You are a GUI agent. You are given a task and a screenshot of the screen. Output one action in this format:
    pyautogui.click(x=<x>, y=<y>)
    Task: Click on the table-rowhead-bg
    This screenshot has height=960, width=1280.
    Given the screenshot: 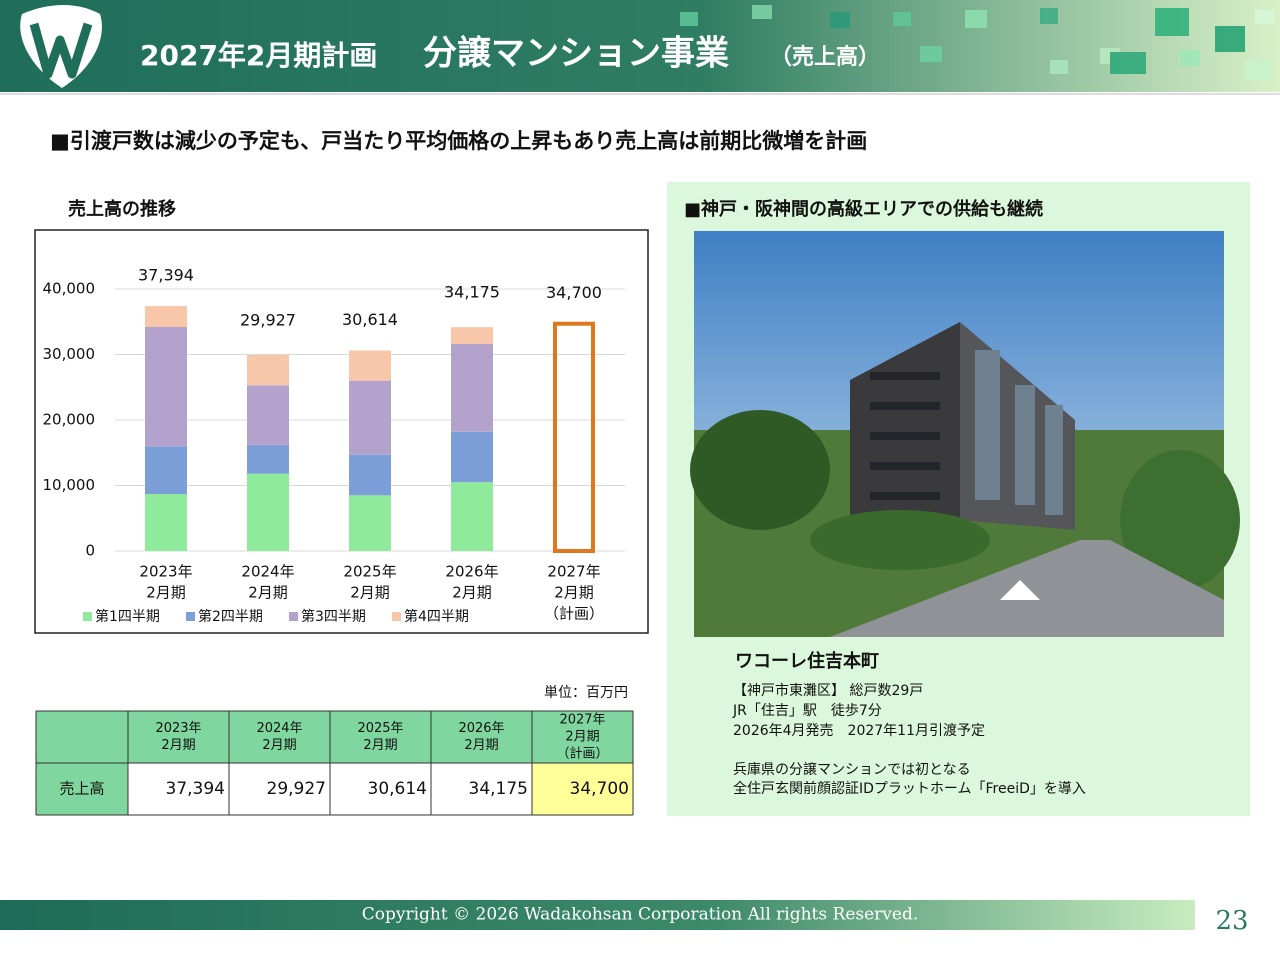 What is the action you would take?
    pyautogui.click(x=82, y=789)
    